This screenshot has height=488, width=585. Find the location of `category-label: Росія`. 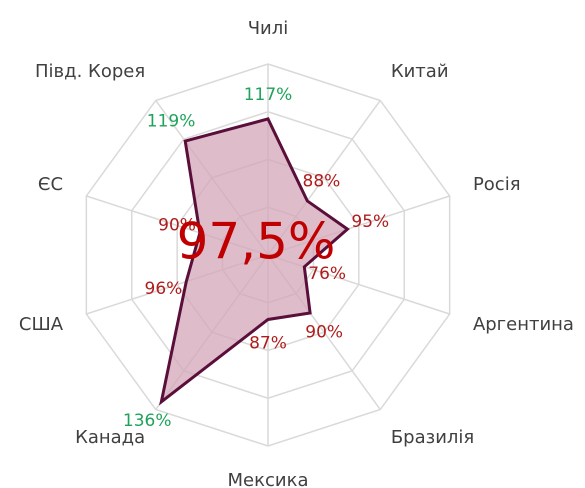

category-label: Росія is located at coordinates (497, 184).